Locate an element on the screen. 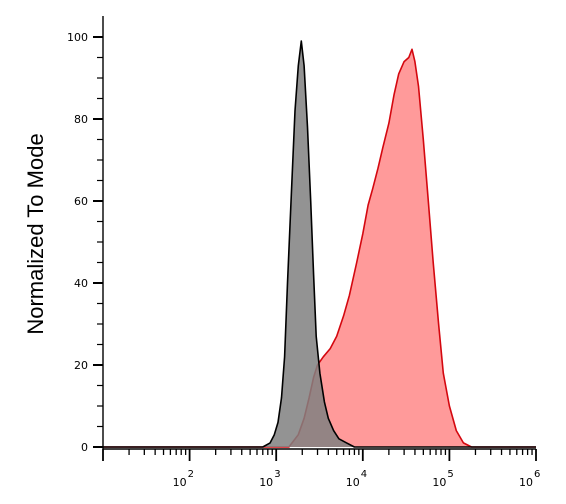 This screenshot has height=504, width=566. x-tick-label: 10⁴ is located at coordinates (356, 479).